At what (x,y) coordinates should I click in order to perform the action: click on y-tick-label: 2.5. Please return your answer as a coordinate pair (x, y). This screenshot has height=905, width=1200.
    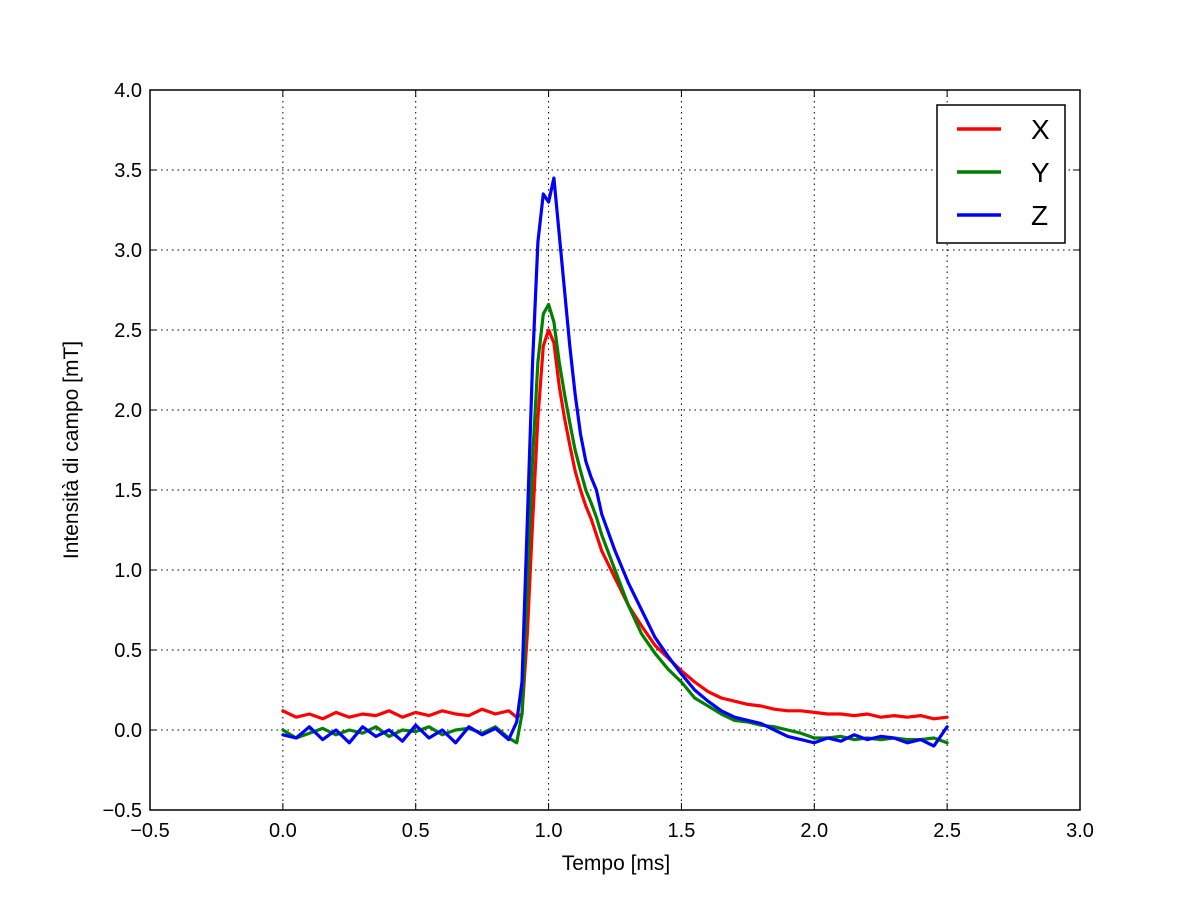
    Looking at the image, I should click on (128, 331).